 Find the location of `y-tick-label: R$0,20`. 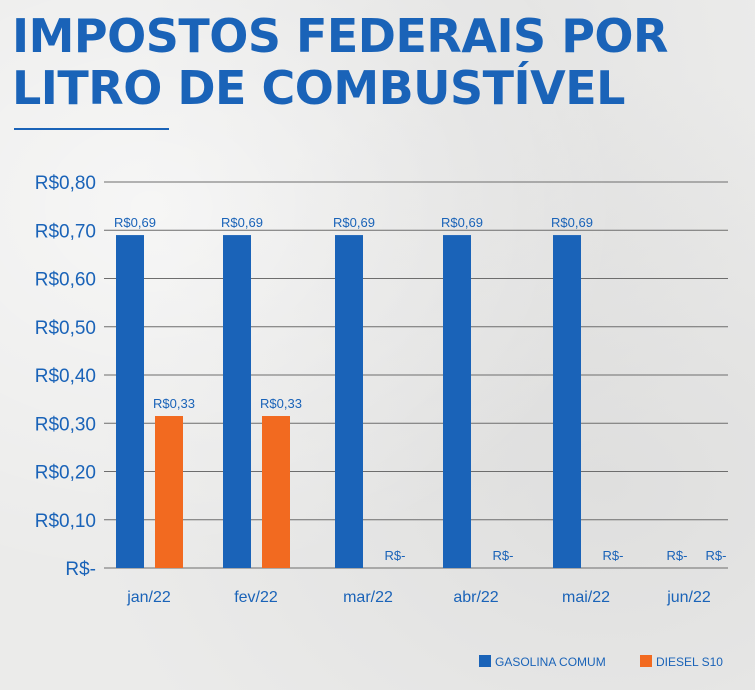

y-tick-label: R$0,20 is located at coordinates (65, 473).